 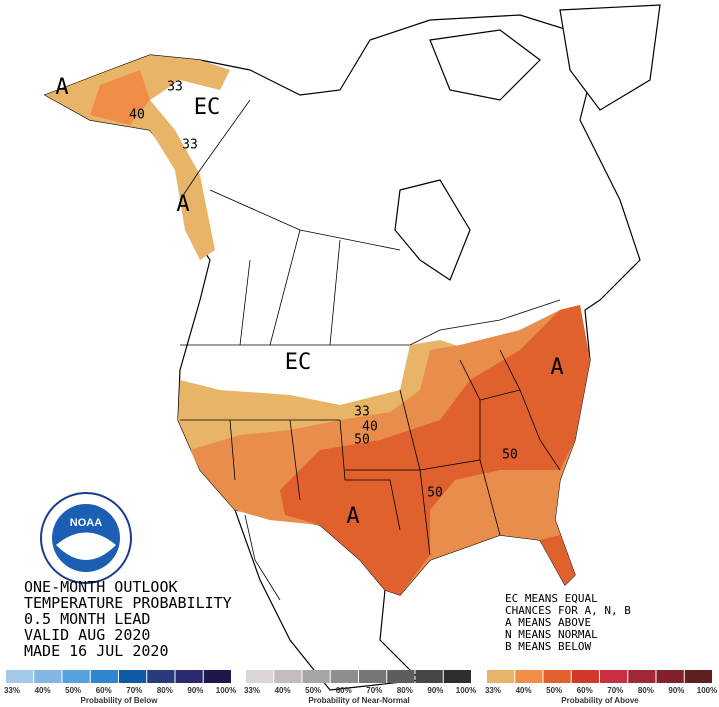 What do you see at coordinates (96, 651) in the screenshot?
I see `outlook-line: MADE 16 JUL 2020` at bounding box center [96, 651].